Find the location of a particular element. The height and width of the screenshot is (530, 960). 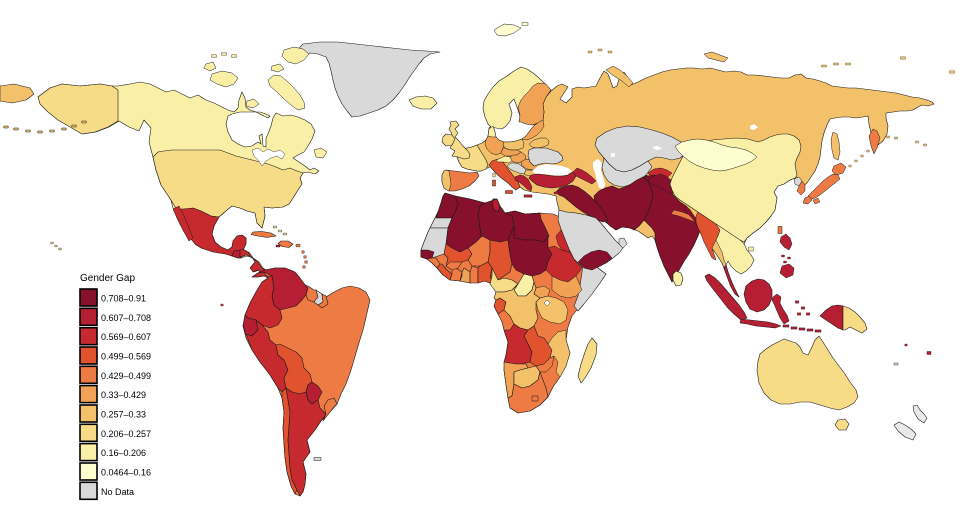

svg-text: 0.569–0.607 is located at coordinates (126, 337).